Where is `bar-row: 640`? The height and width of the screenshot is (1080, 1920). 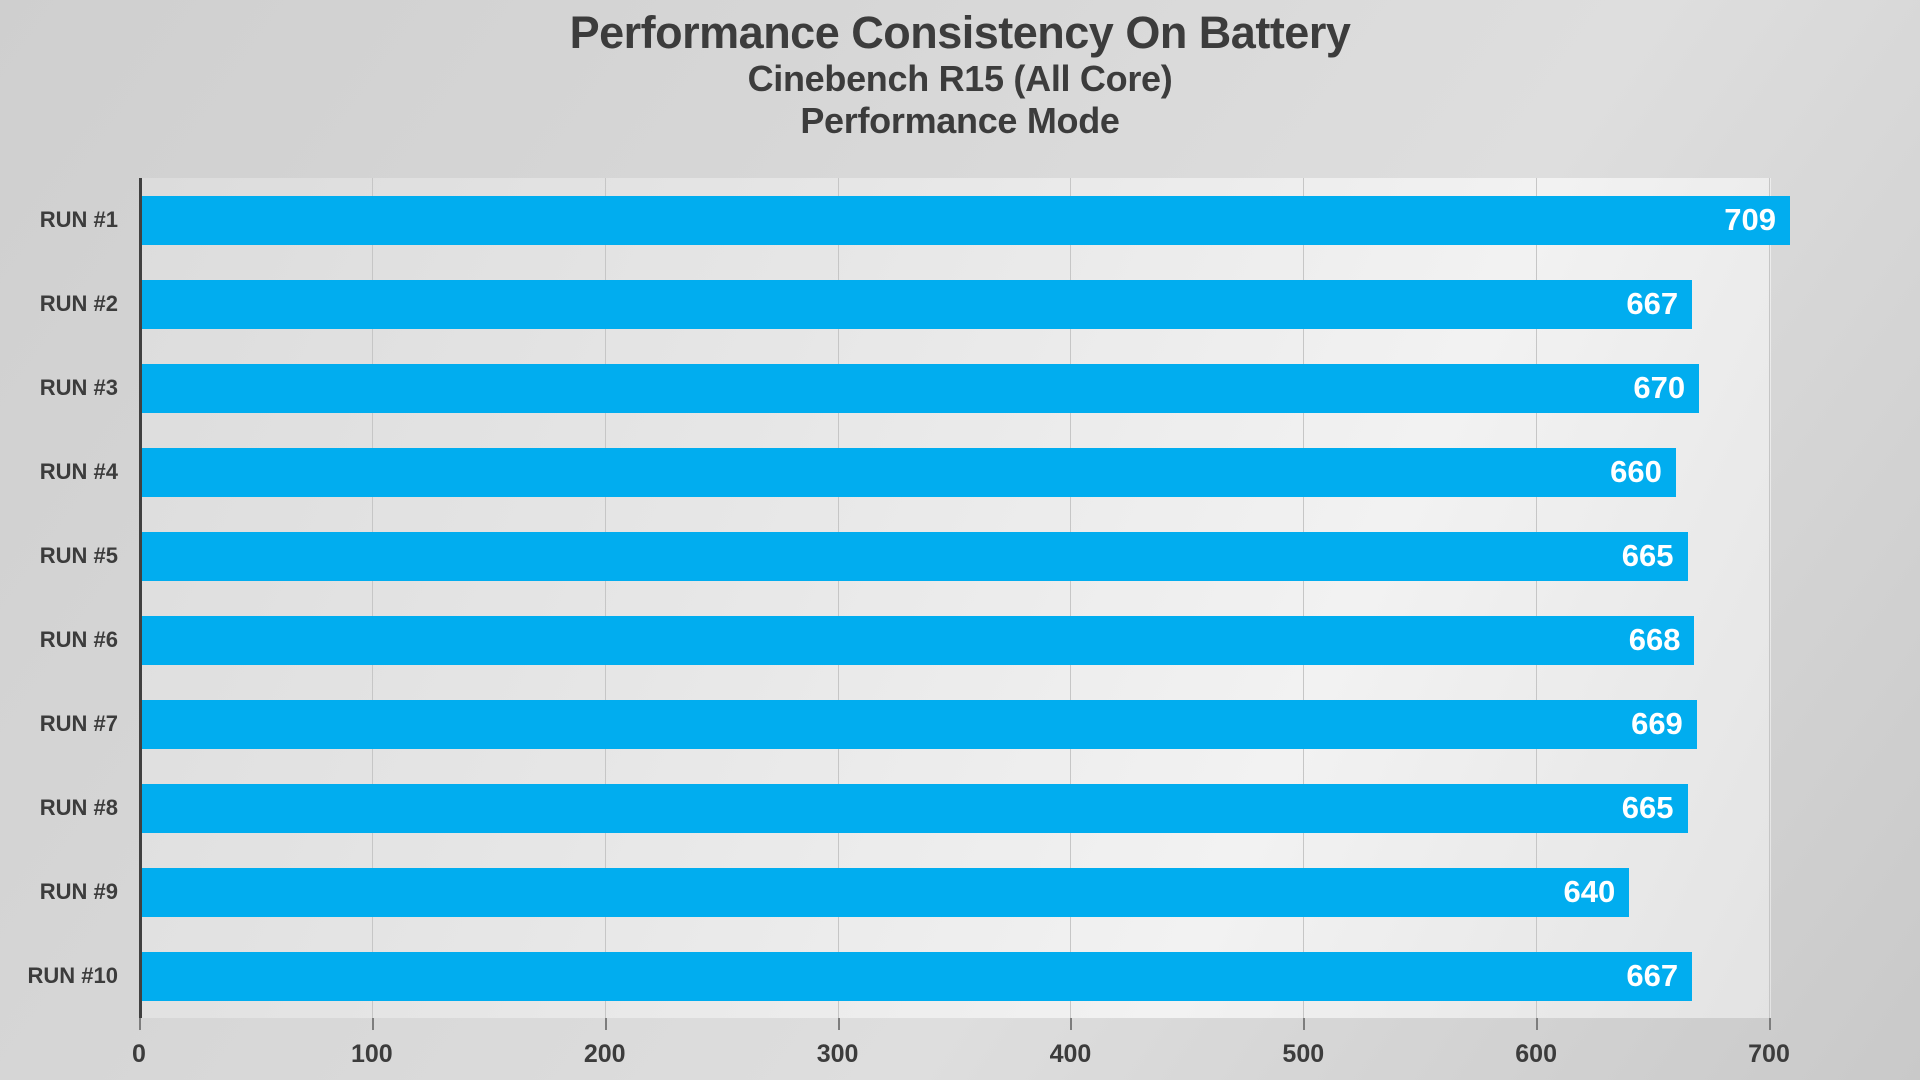
bar-row: 640 is located at coordinates (955, 892).